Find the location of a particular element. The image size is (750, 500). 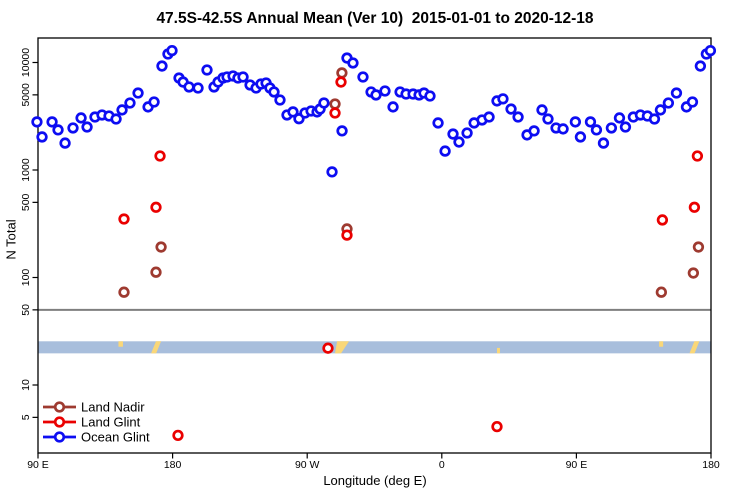

y-tick-label: 5000 is located at coordinates (26, 95).